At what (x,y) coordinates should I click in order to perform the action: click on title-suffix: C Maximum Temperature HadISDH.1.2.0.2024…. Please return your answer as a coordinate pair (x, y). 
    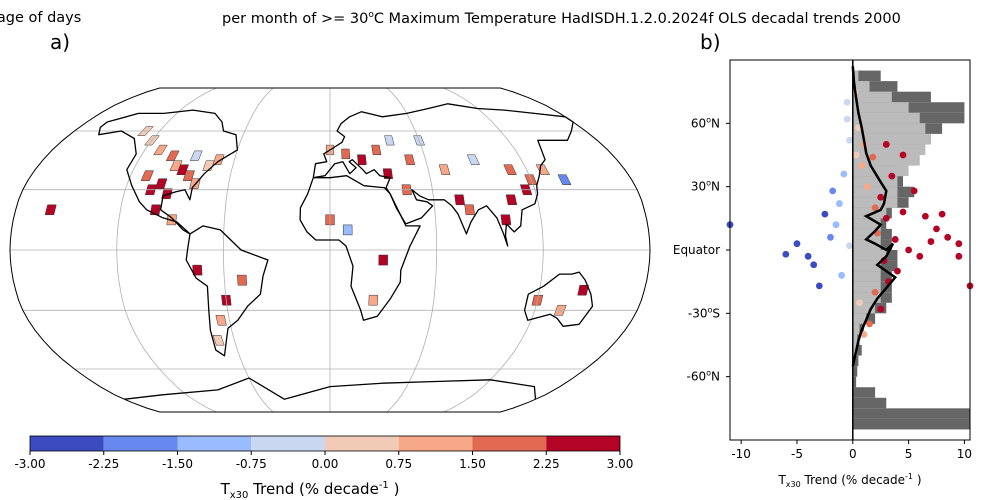
    Looking at the image, I should click on (637, 18).